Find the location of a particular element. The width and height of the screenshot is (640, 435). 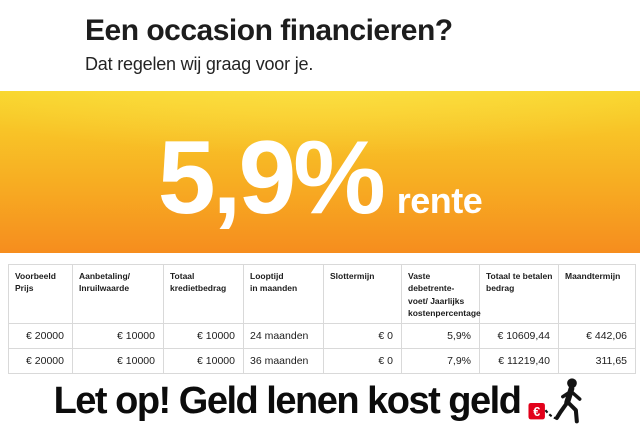

cell-maandtermijn: € 442,06 is located at coordinates (597, 336).